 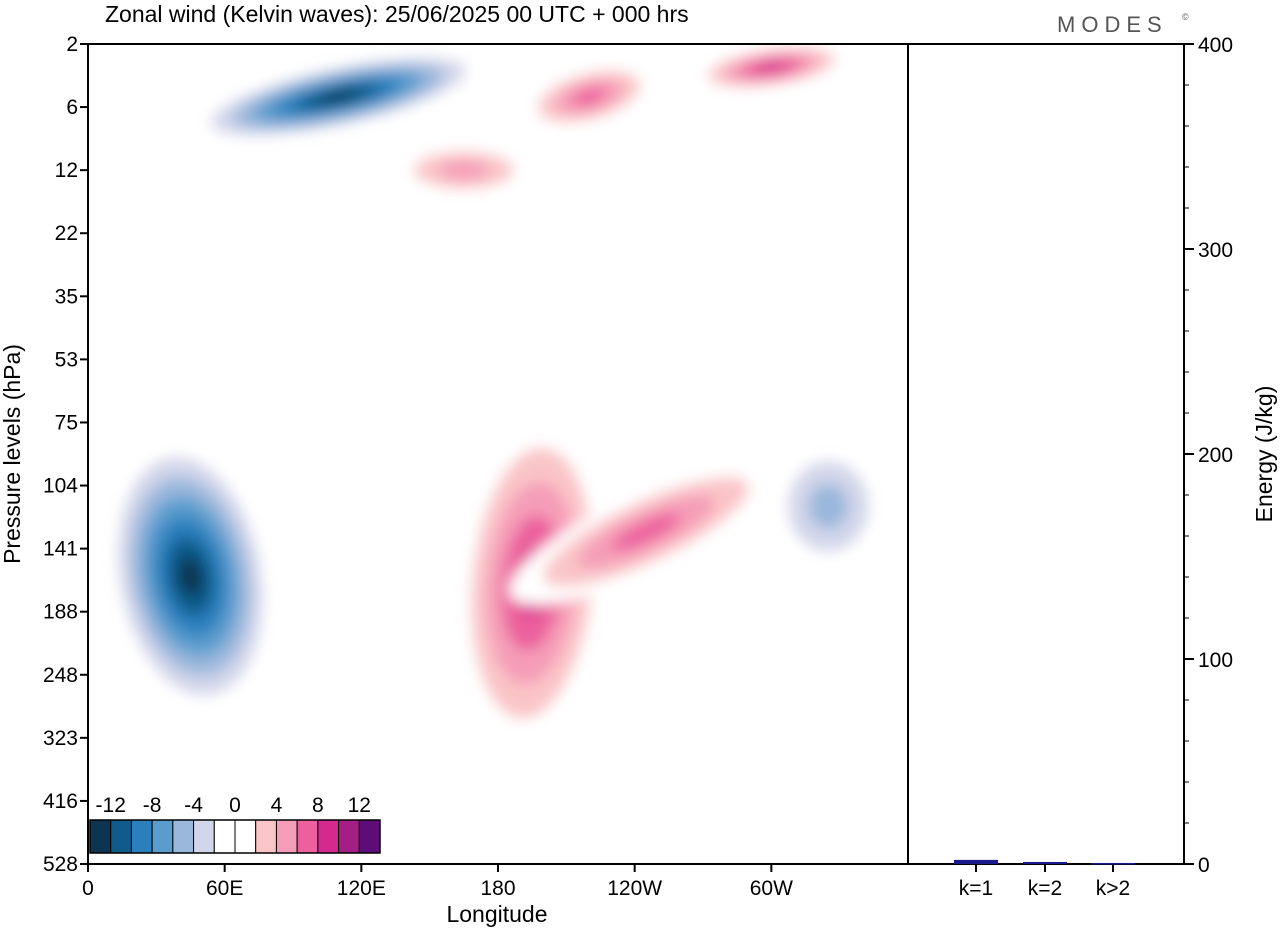 I want to click on colorbar-tick-label: -12, so click(x=111, y=805).